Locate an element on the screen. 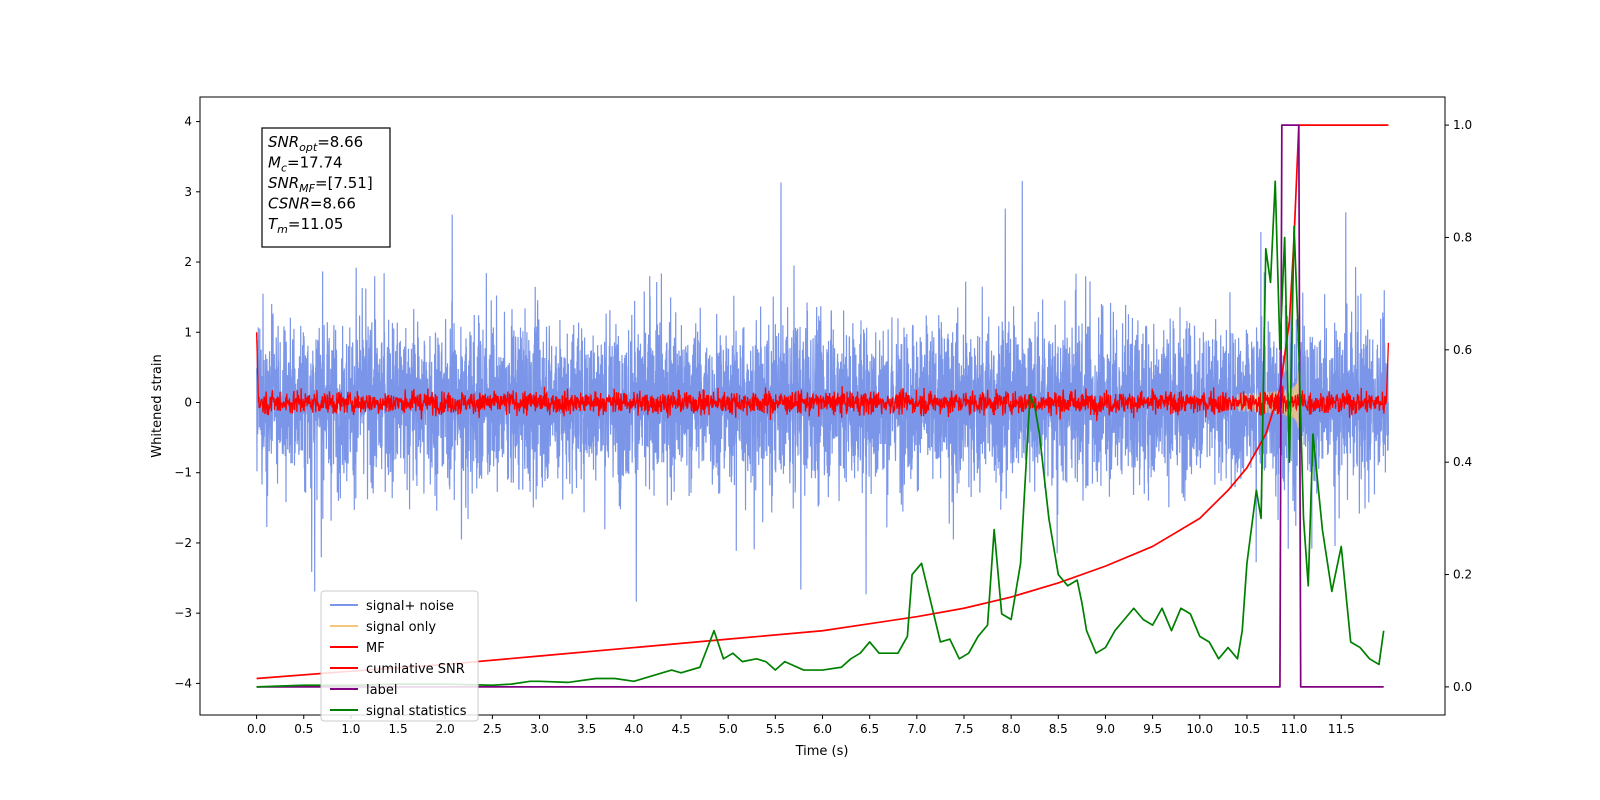  x-tick-label: 7.5 is located at coordinates (963, 729).